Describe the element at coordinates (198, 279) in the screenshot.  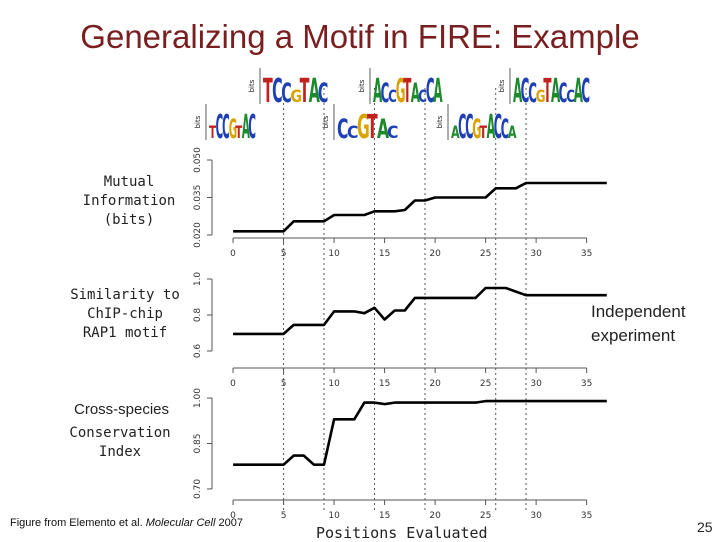
I see `y-tick-label-1-2: 1.0` at that location.